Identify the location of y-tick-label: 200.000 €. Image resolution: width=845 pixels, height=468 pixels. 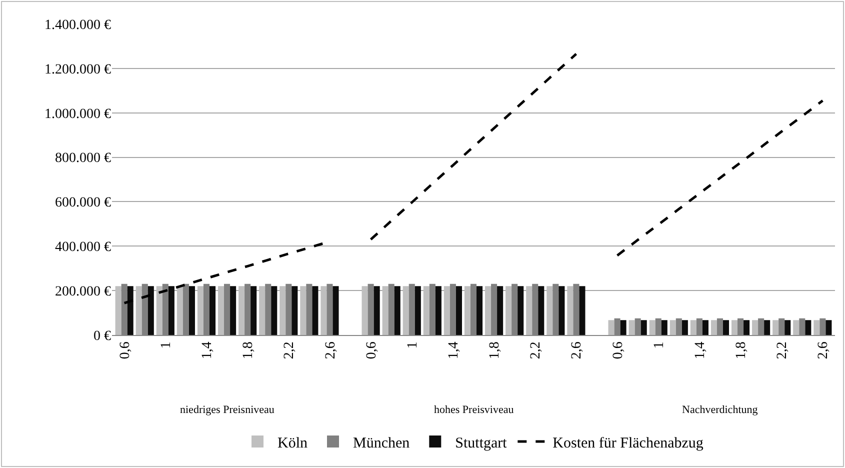
(83, 292).